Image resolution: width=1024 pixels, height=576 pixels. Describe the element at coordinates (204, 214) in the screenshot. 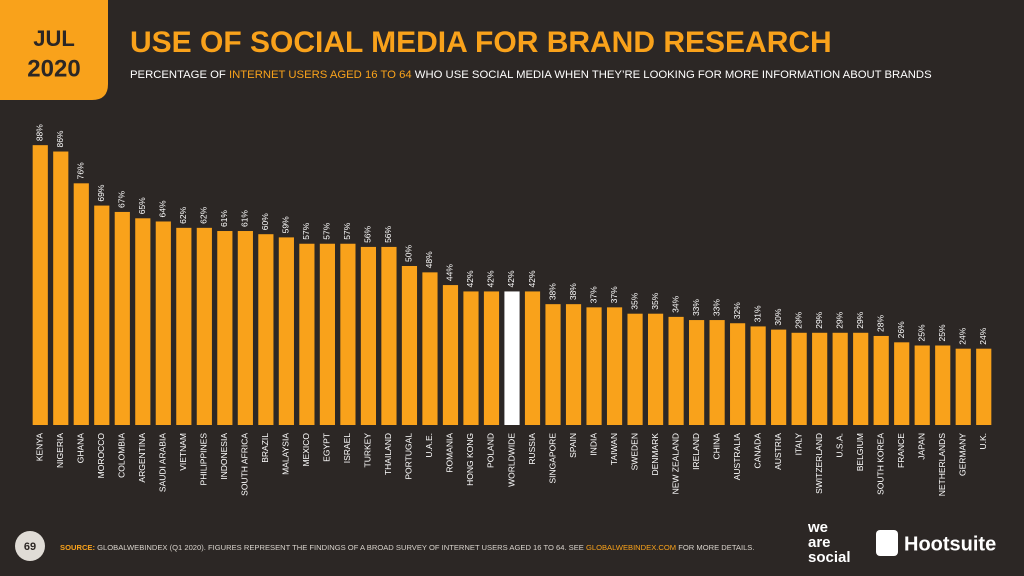

I see `value-label: 62%` at that location.